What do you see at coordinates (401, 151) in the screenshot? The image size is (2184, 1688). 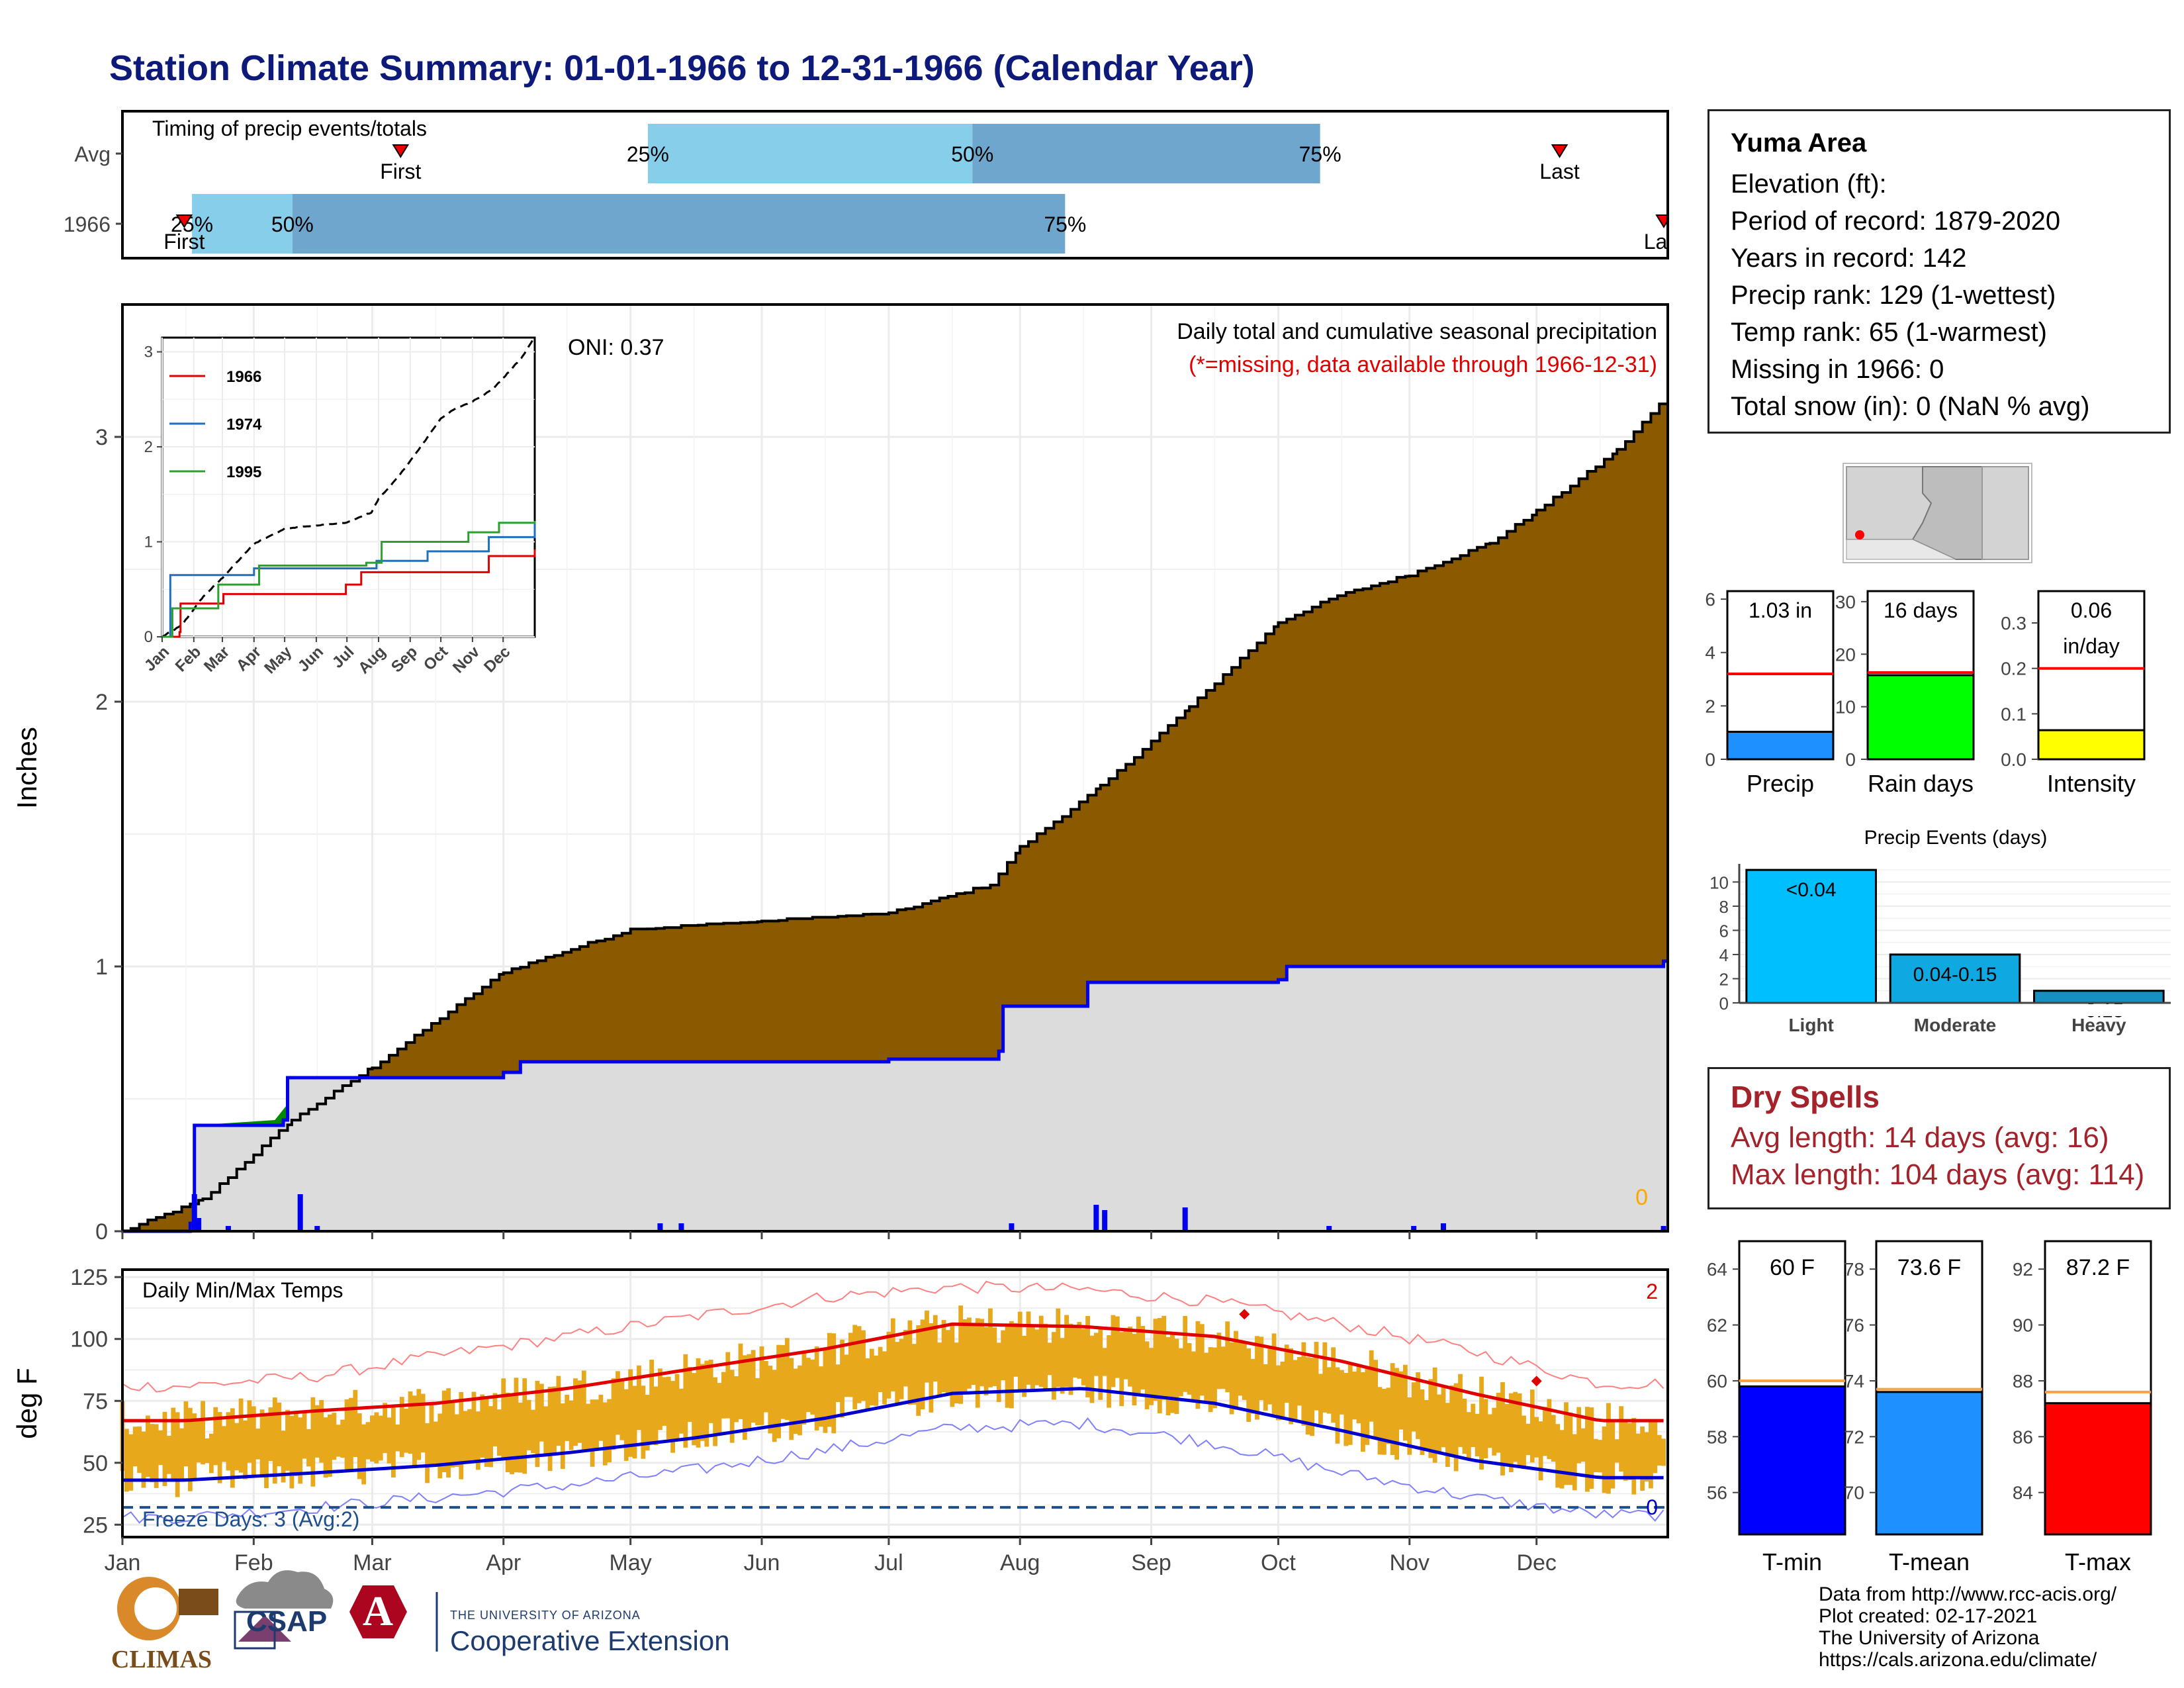 I see `timing-marker` at bounding box center [401, 151].